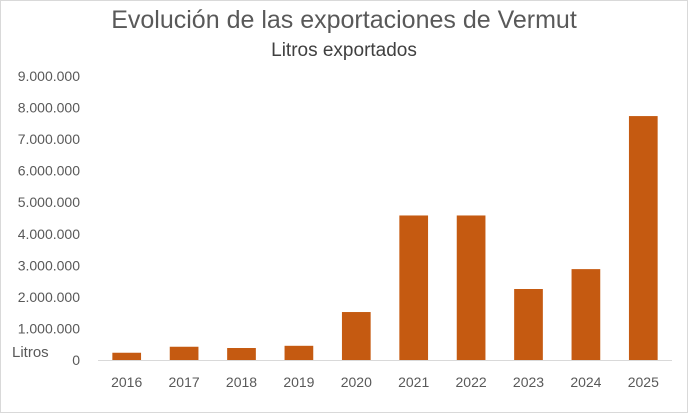  I want to click on y-tick-label: 2.000.000, so click(49, 297).